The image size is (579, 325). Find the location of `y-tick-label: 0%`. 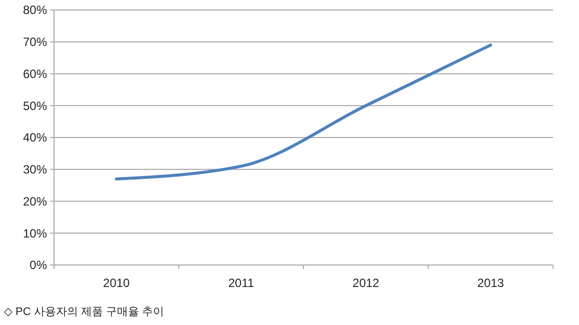

y-tick-label: 0% is located at coordinates (39, 265).